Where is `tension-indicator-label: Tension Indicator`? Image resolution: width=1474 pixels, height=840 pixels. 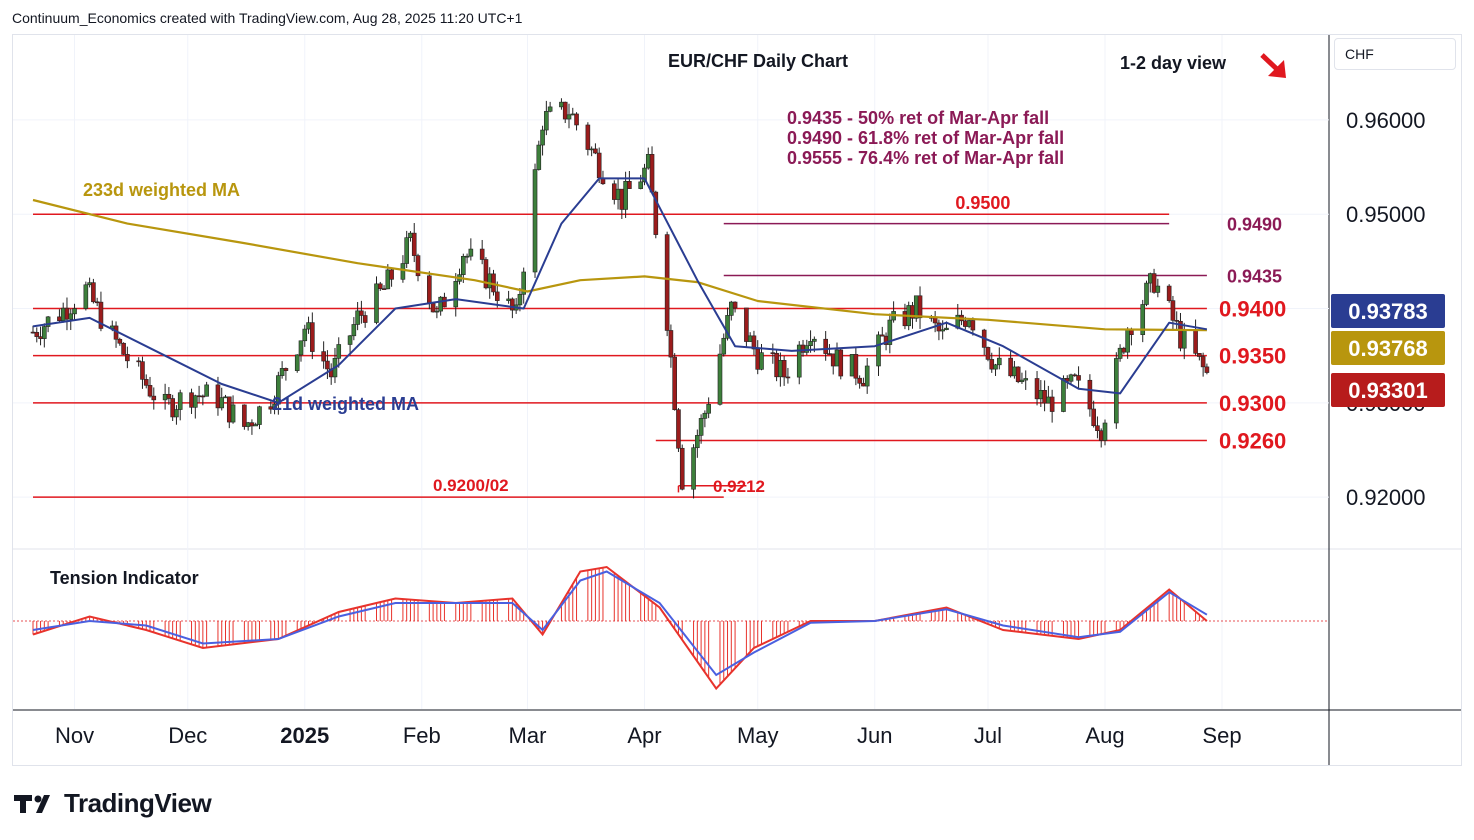 tension-indicator-label: Tension Indicator is located at coordinates (124, 578).